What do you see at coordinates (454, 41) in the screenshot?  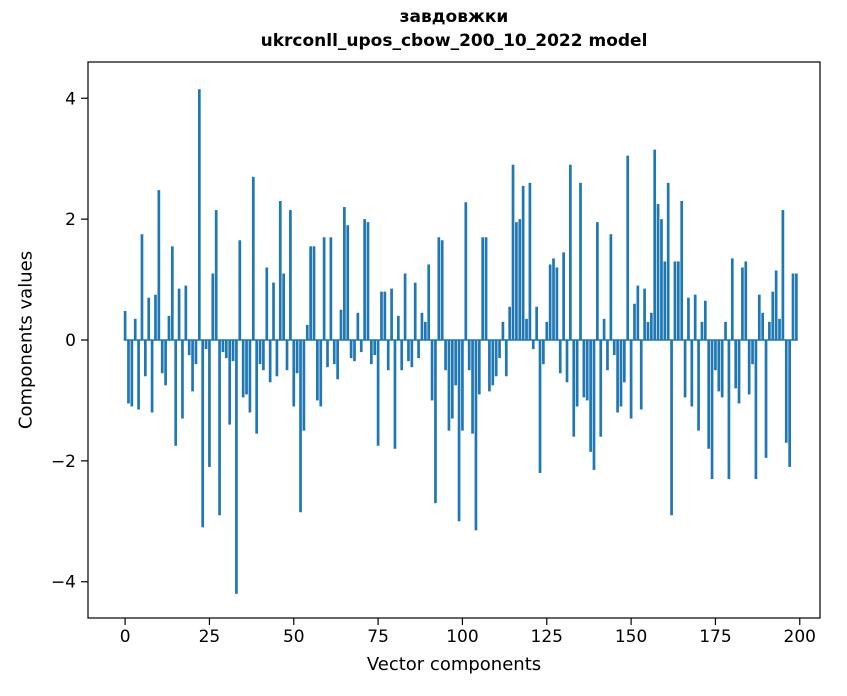 I see `chart-subtitle: ukrconll_upos_cbow_200_10_2022 model` at bounding box center [454, 41].